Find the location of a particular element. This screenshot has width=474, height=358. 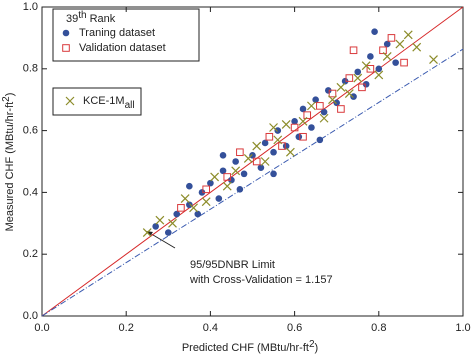

x-label-end: ) is located at coordinates (317, 348).